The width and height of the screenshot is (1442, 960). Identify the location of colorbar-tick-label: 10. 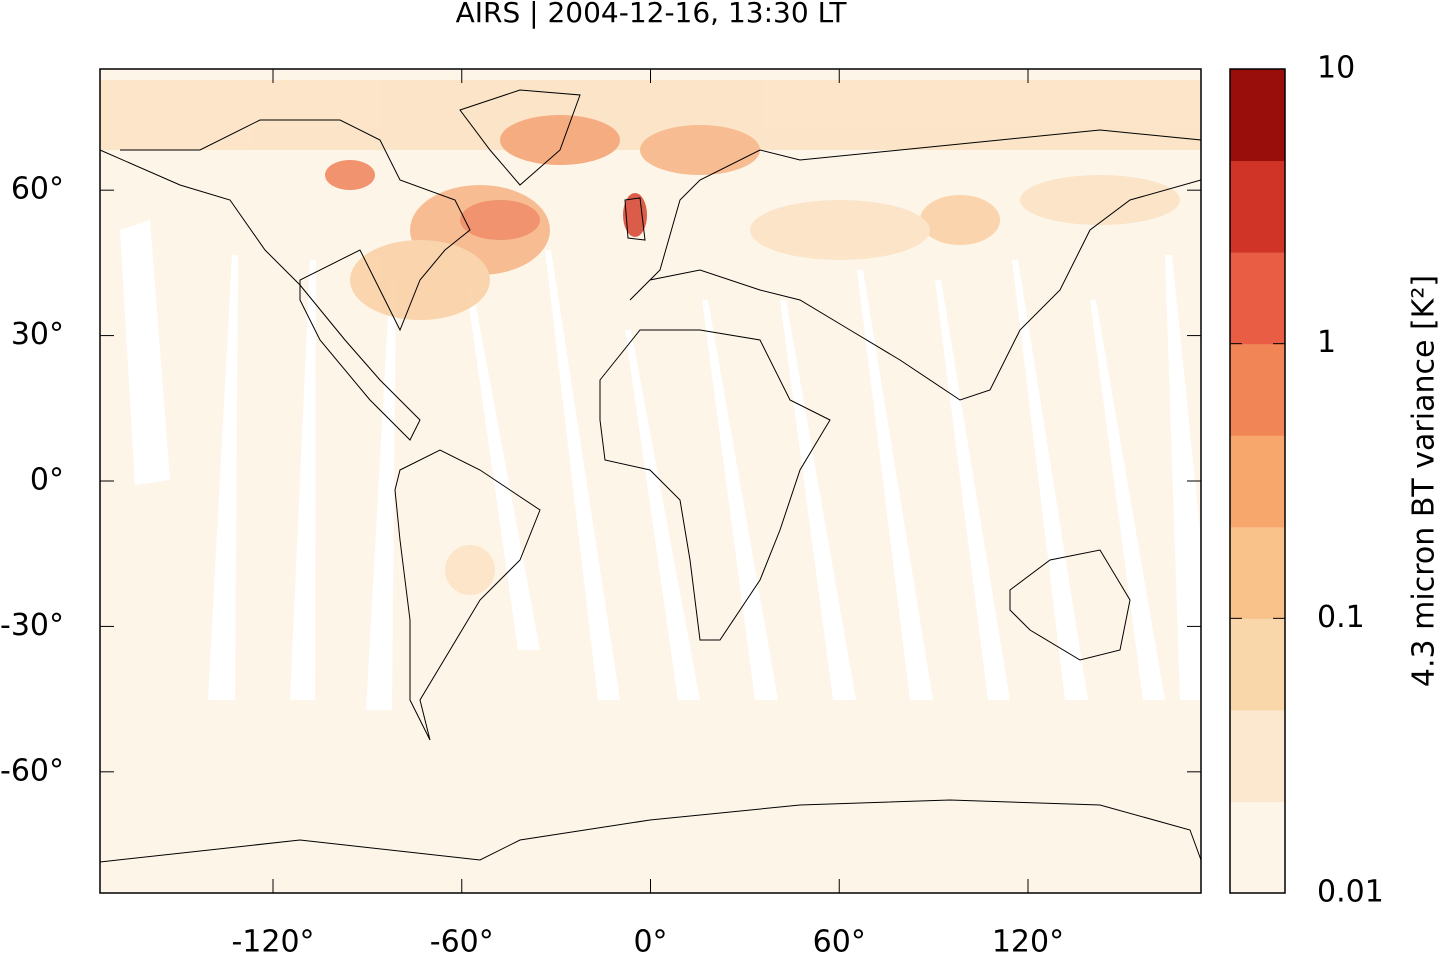
(1336, 68).